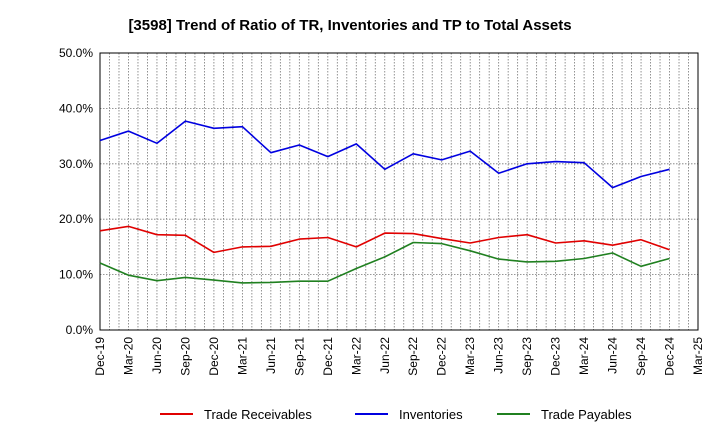  What do you see at coordinates (499, 355) in the screenshot?
I see `x-tick-label: Jun-23` at bounding box center [499, 355].